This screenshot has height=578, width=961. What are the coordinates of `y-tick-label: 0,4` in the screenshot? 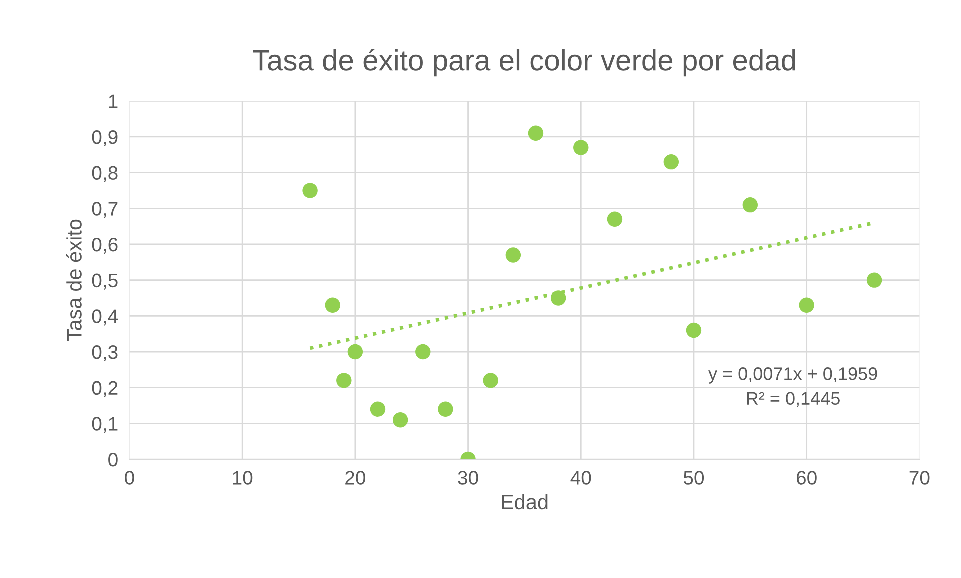 It's located at (105, 318).